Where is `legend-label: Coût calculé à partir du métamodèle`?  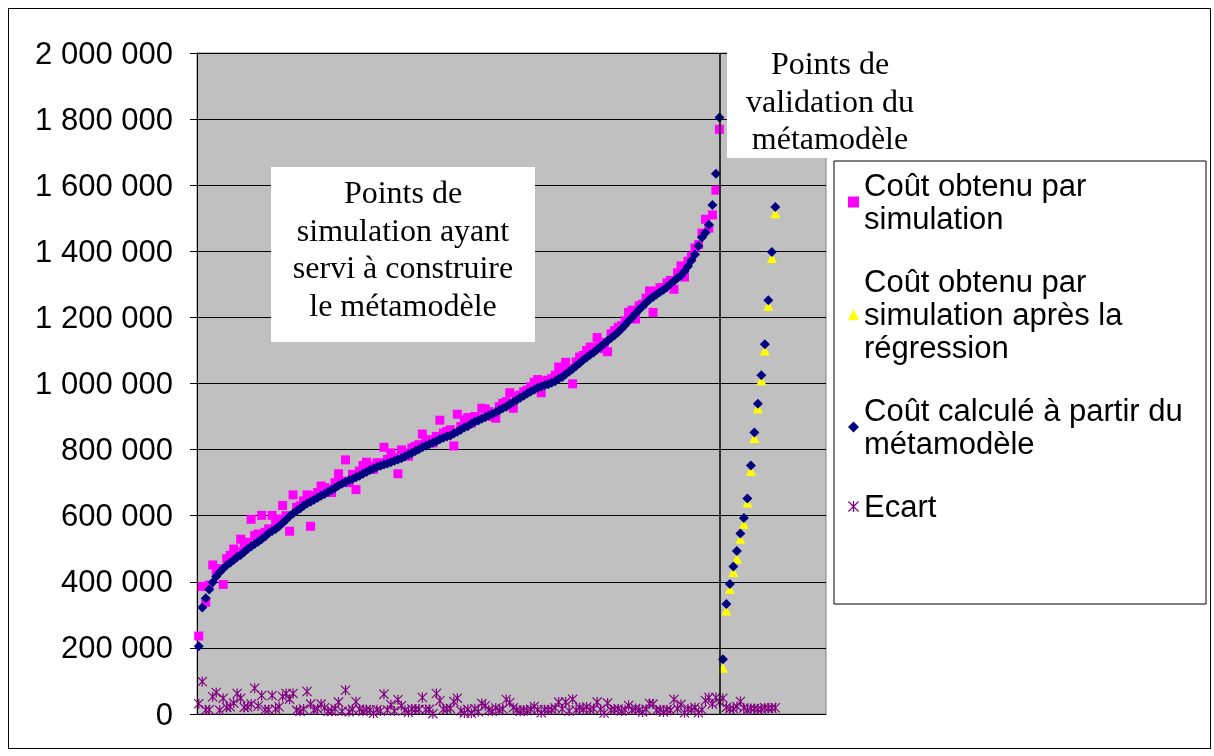 legend-label: Coût calculé à partir du métamodèle is located at coordinates (1023, 427).